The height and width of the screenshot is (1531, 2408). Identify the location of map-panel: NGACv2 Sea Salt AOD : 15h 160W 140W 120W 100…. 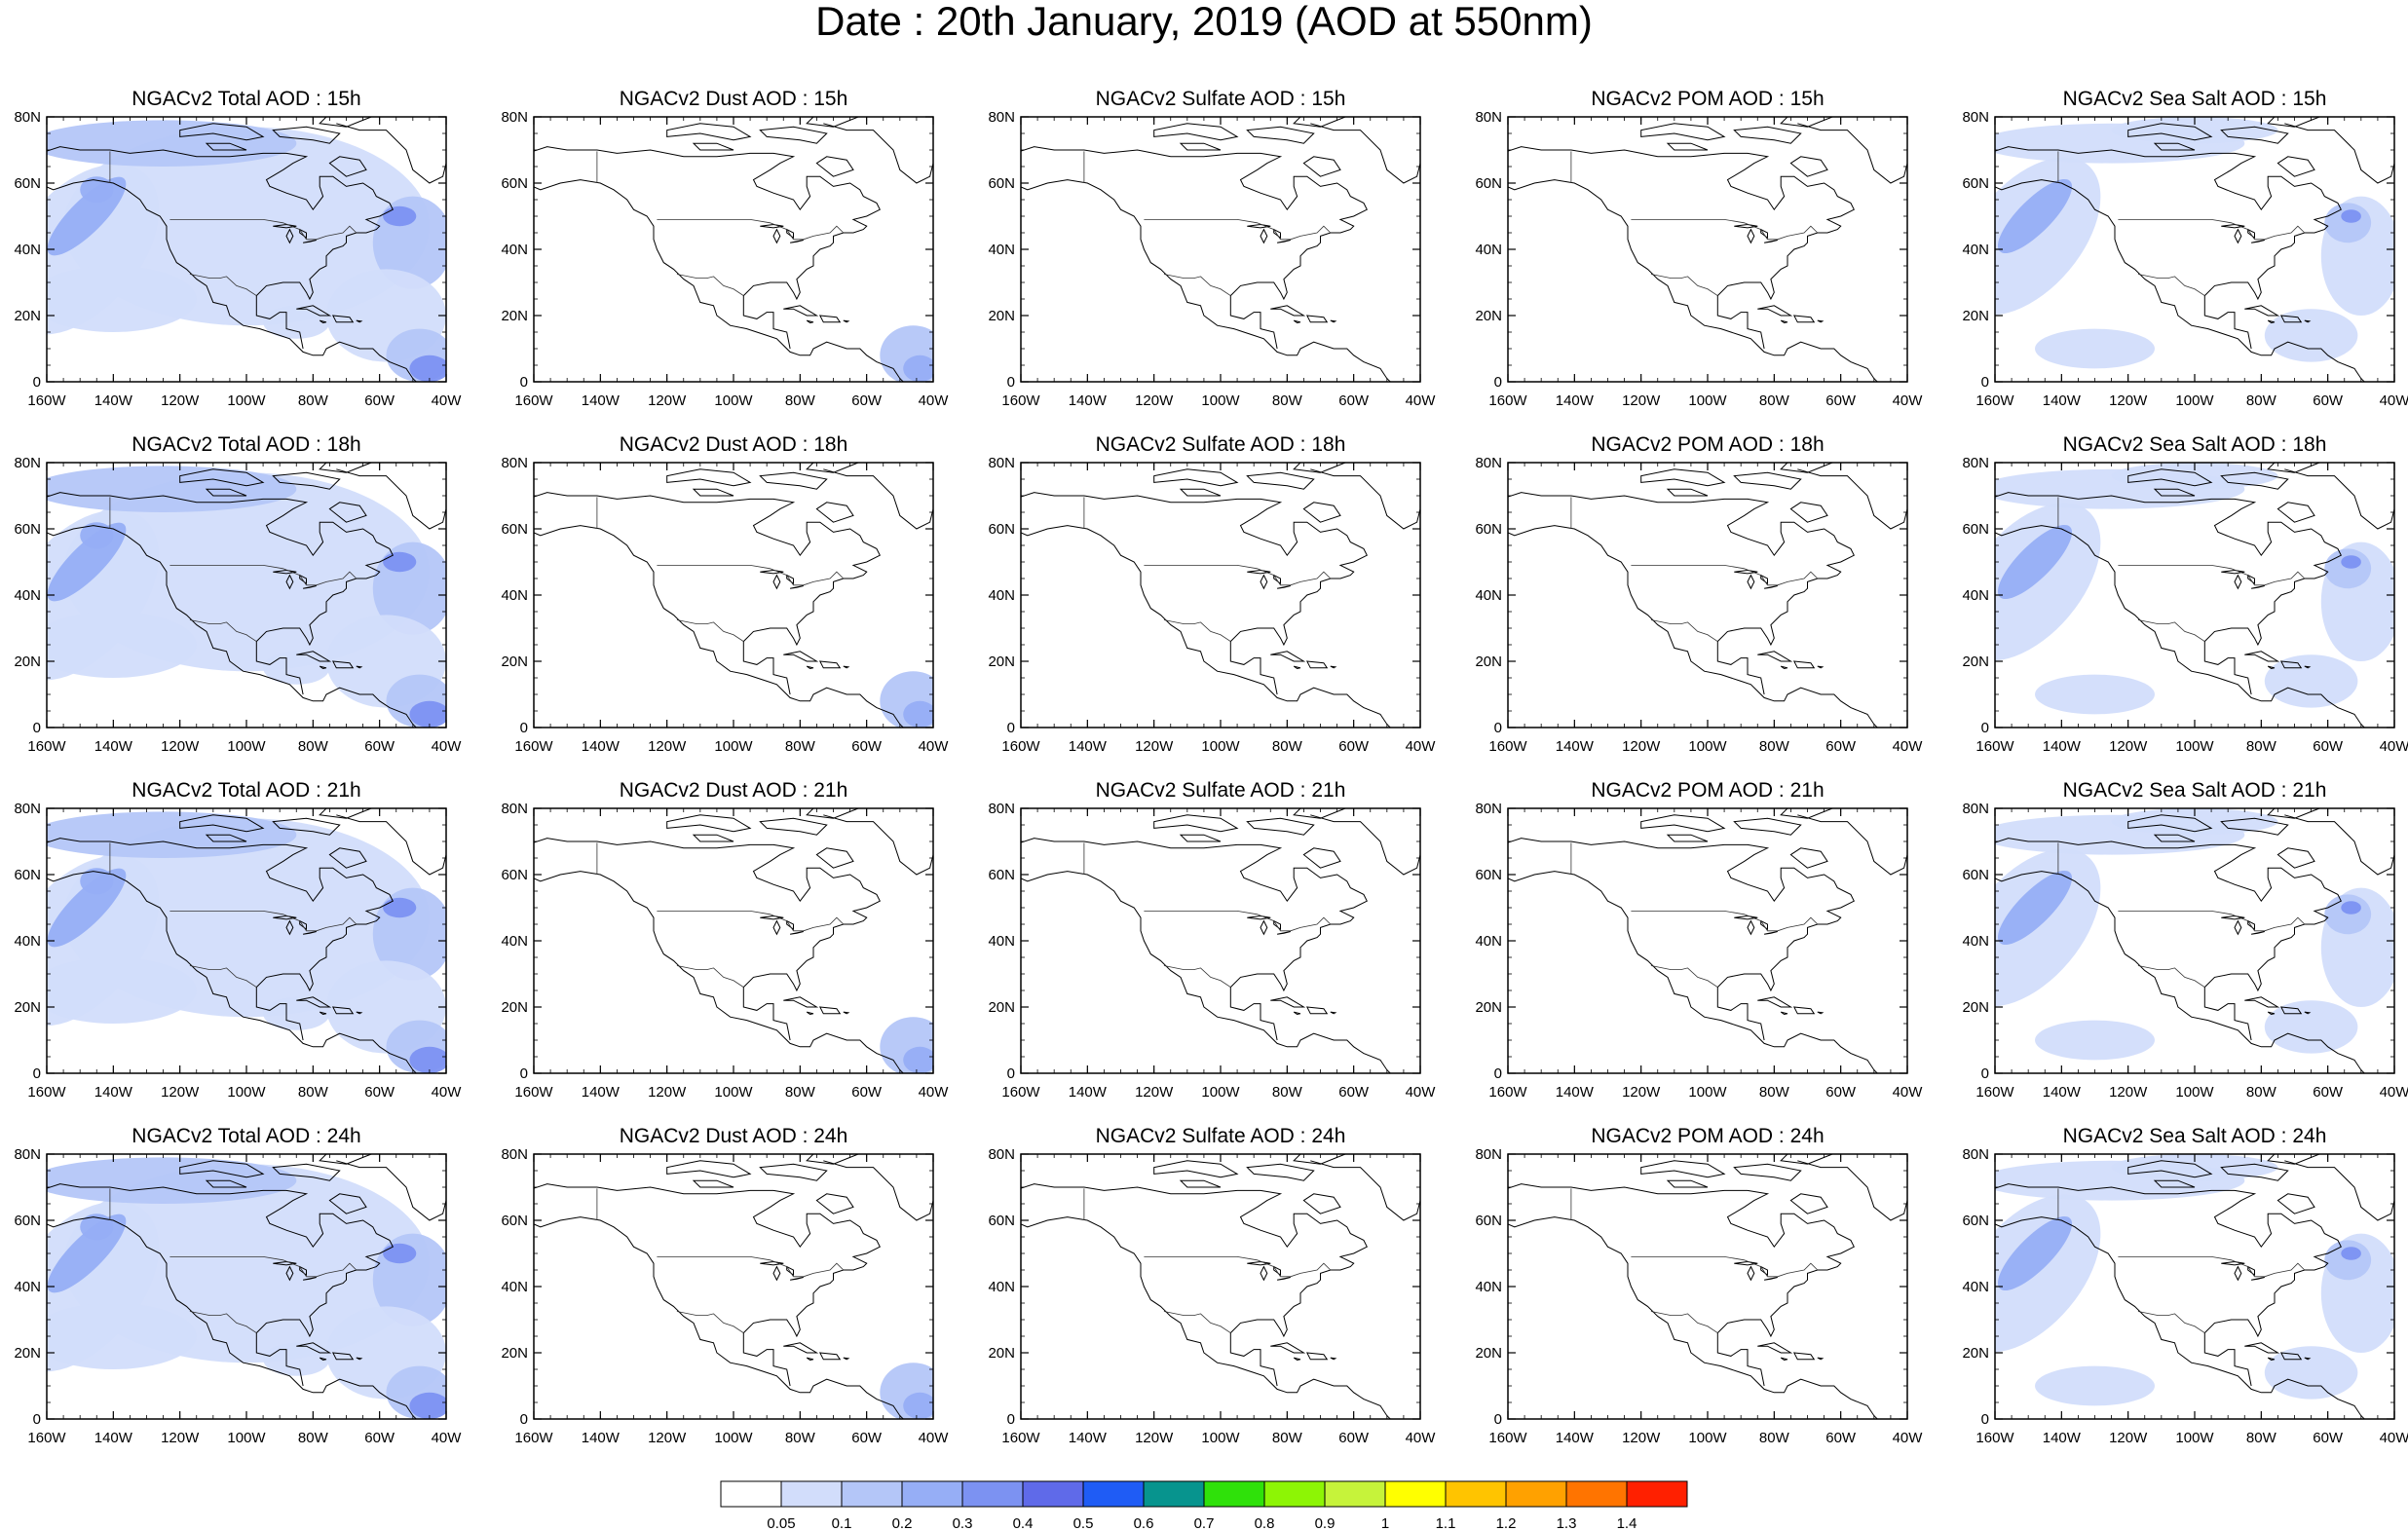
(2178, 253).